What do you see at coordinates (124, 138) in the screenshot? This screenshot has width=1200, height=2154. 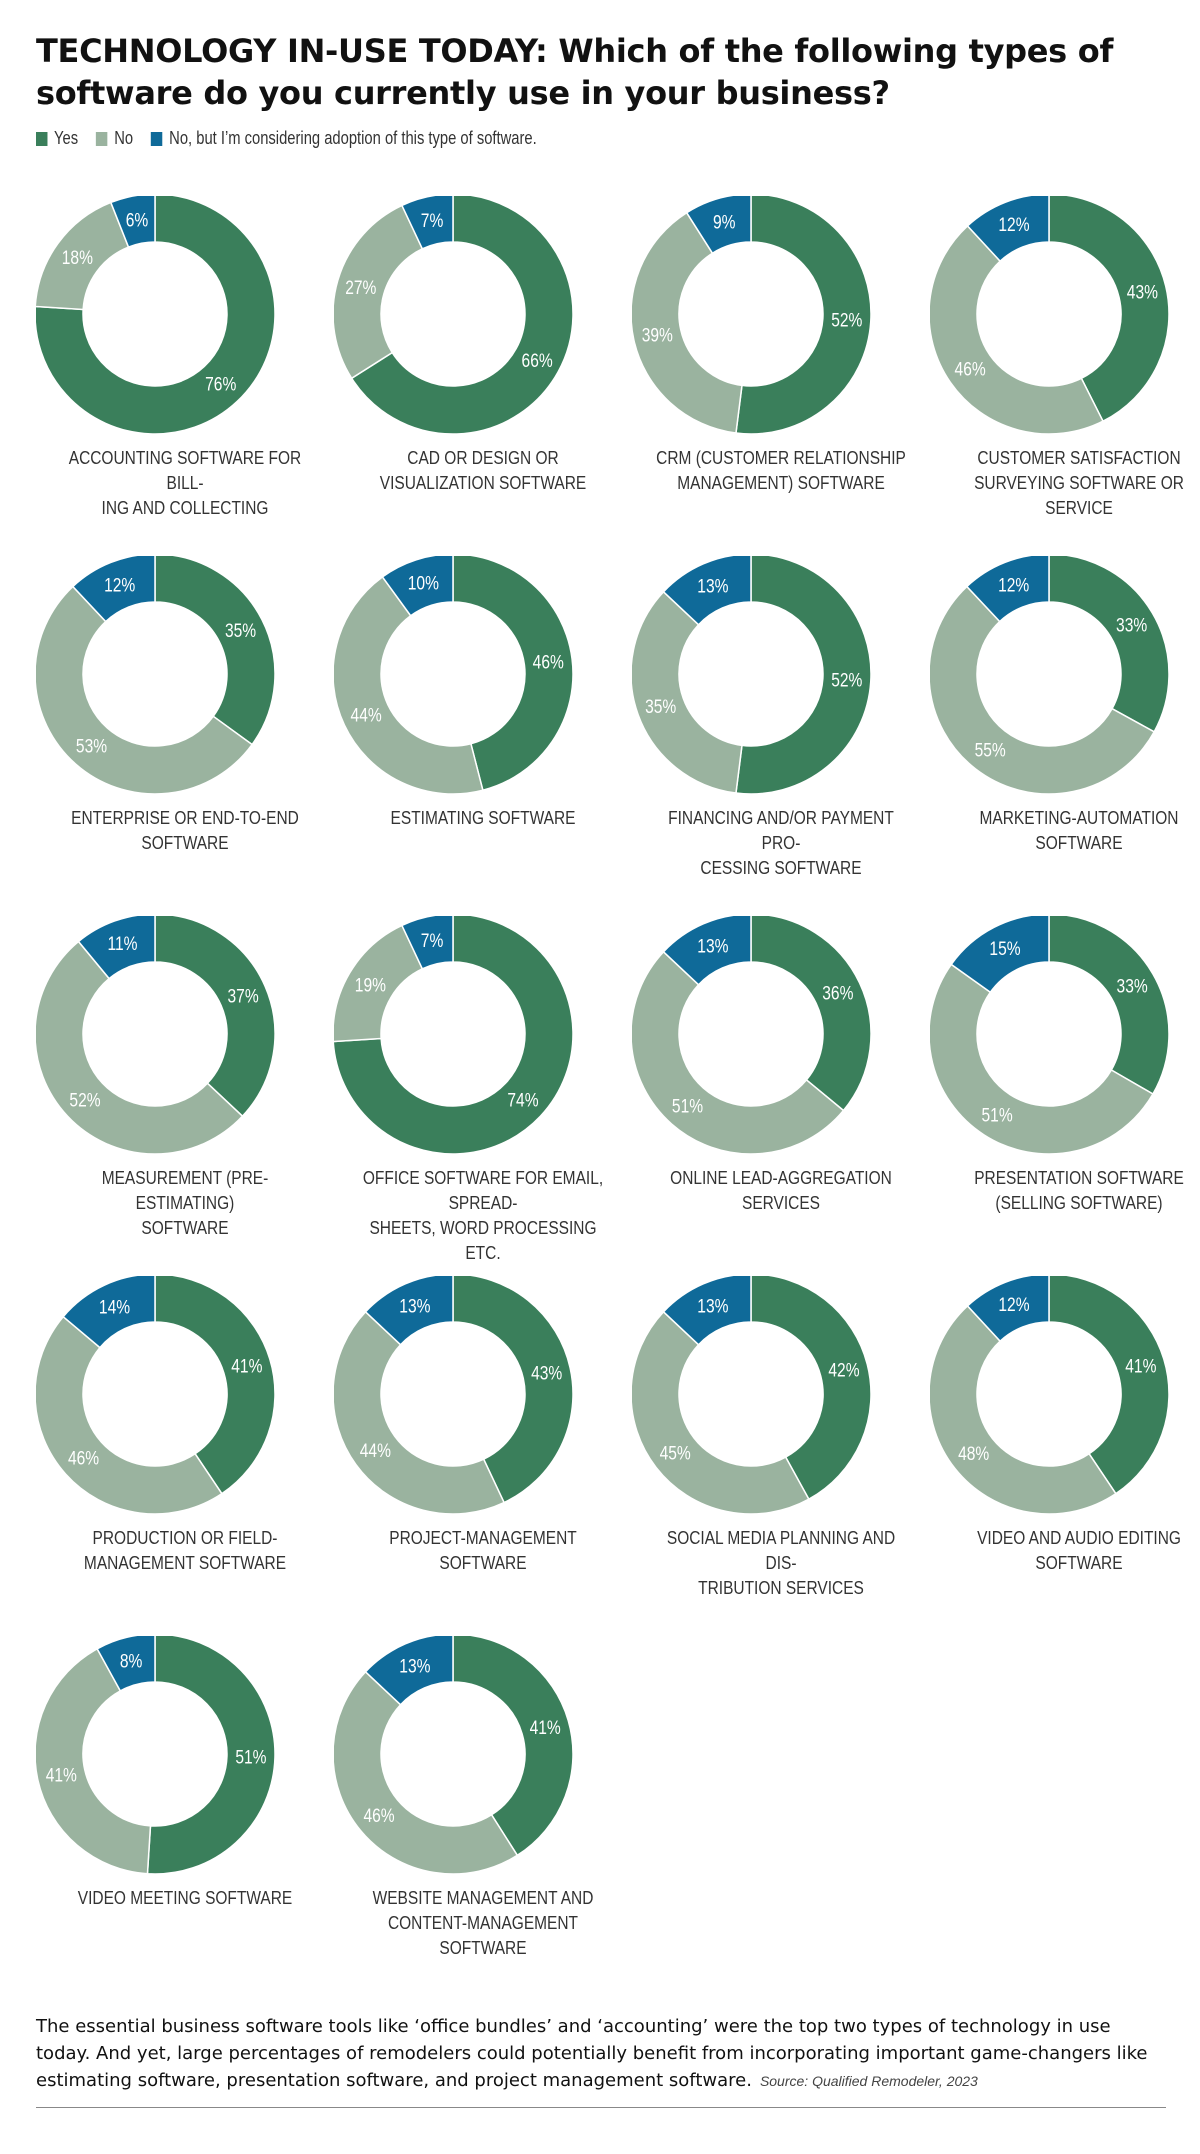 I see `legend-label-no: No` at bounding box center [124, 138].